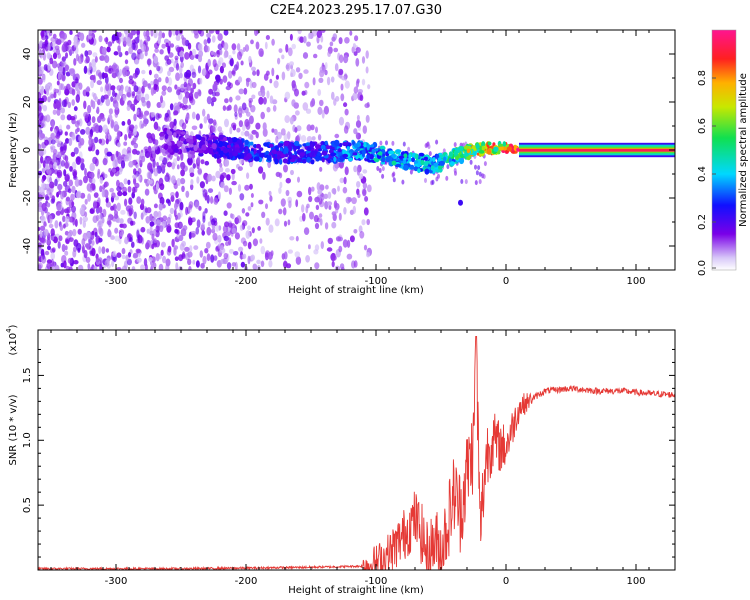 This screenshot has width=750, height=600. Describe the element at coordinates (246, 281) in the screenshot. I see `x-tick-label: -200` at that location.